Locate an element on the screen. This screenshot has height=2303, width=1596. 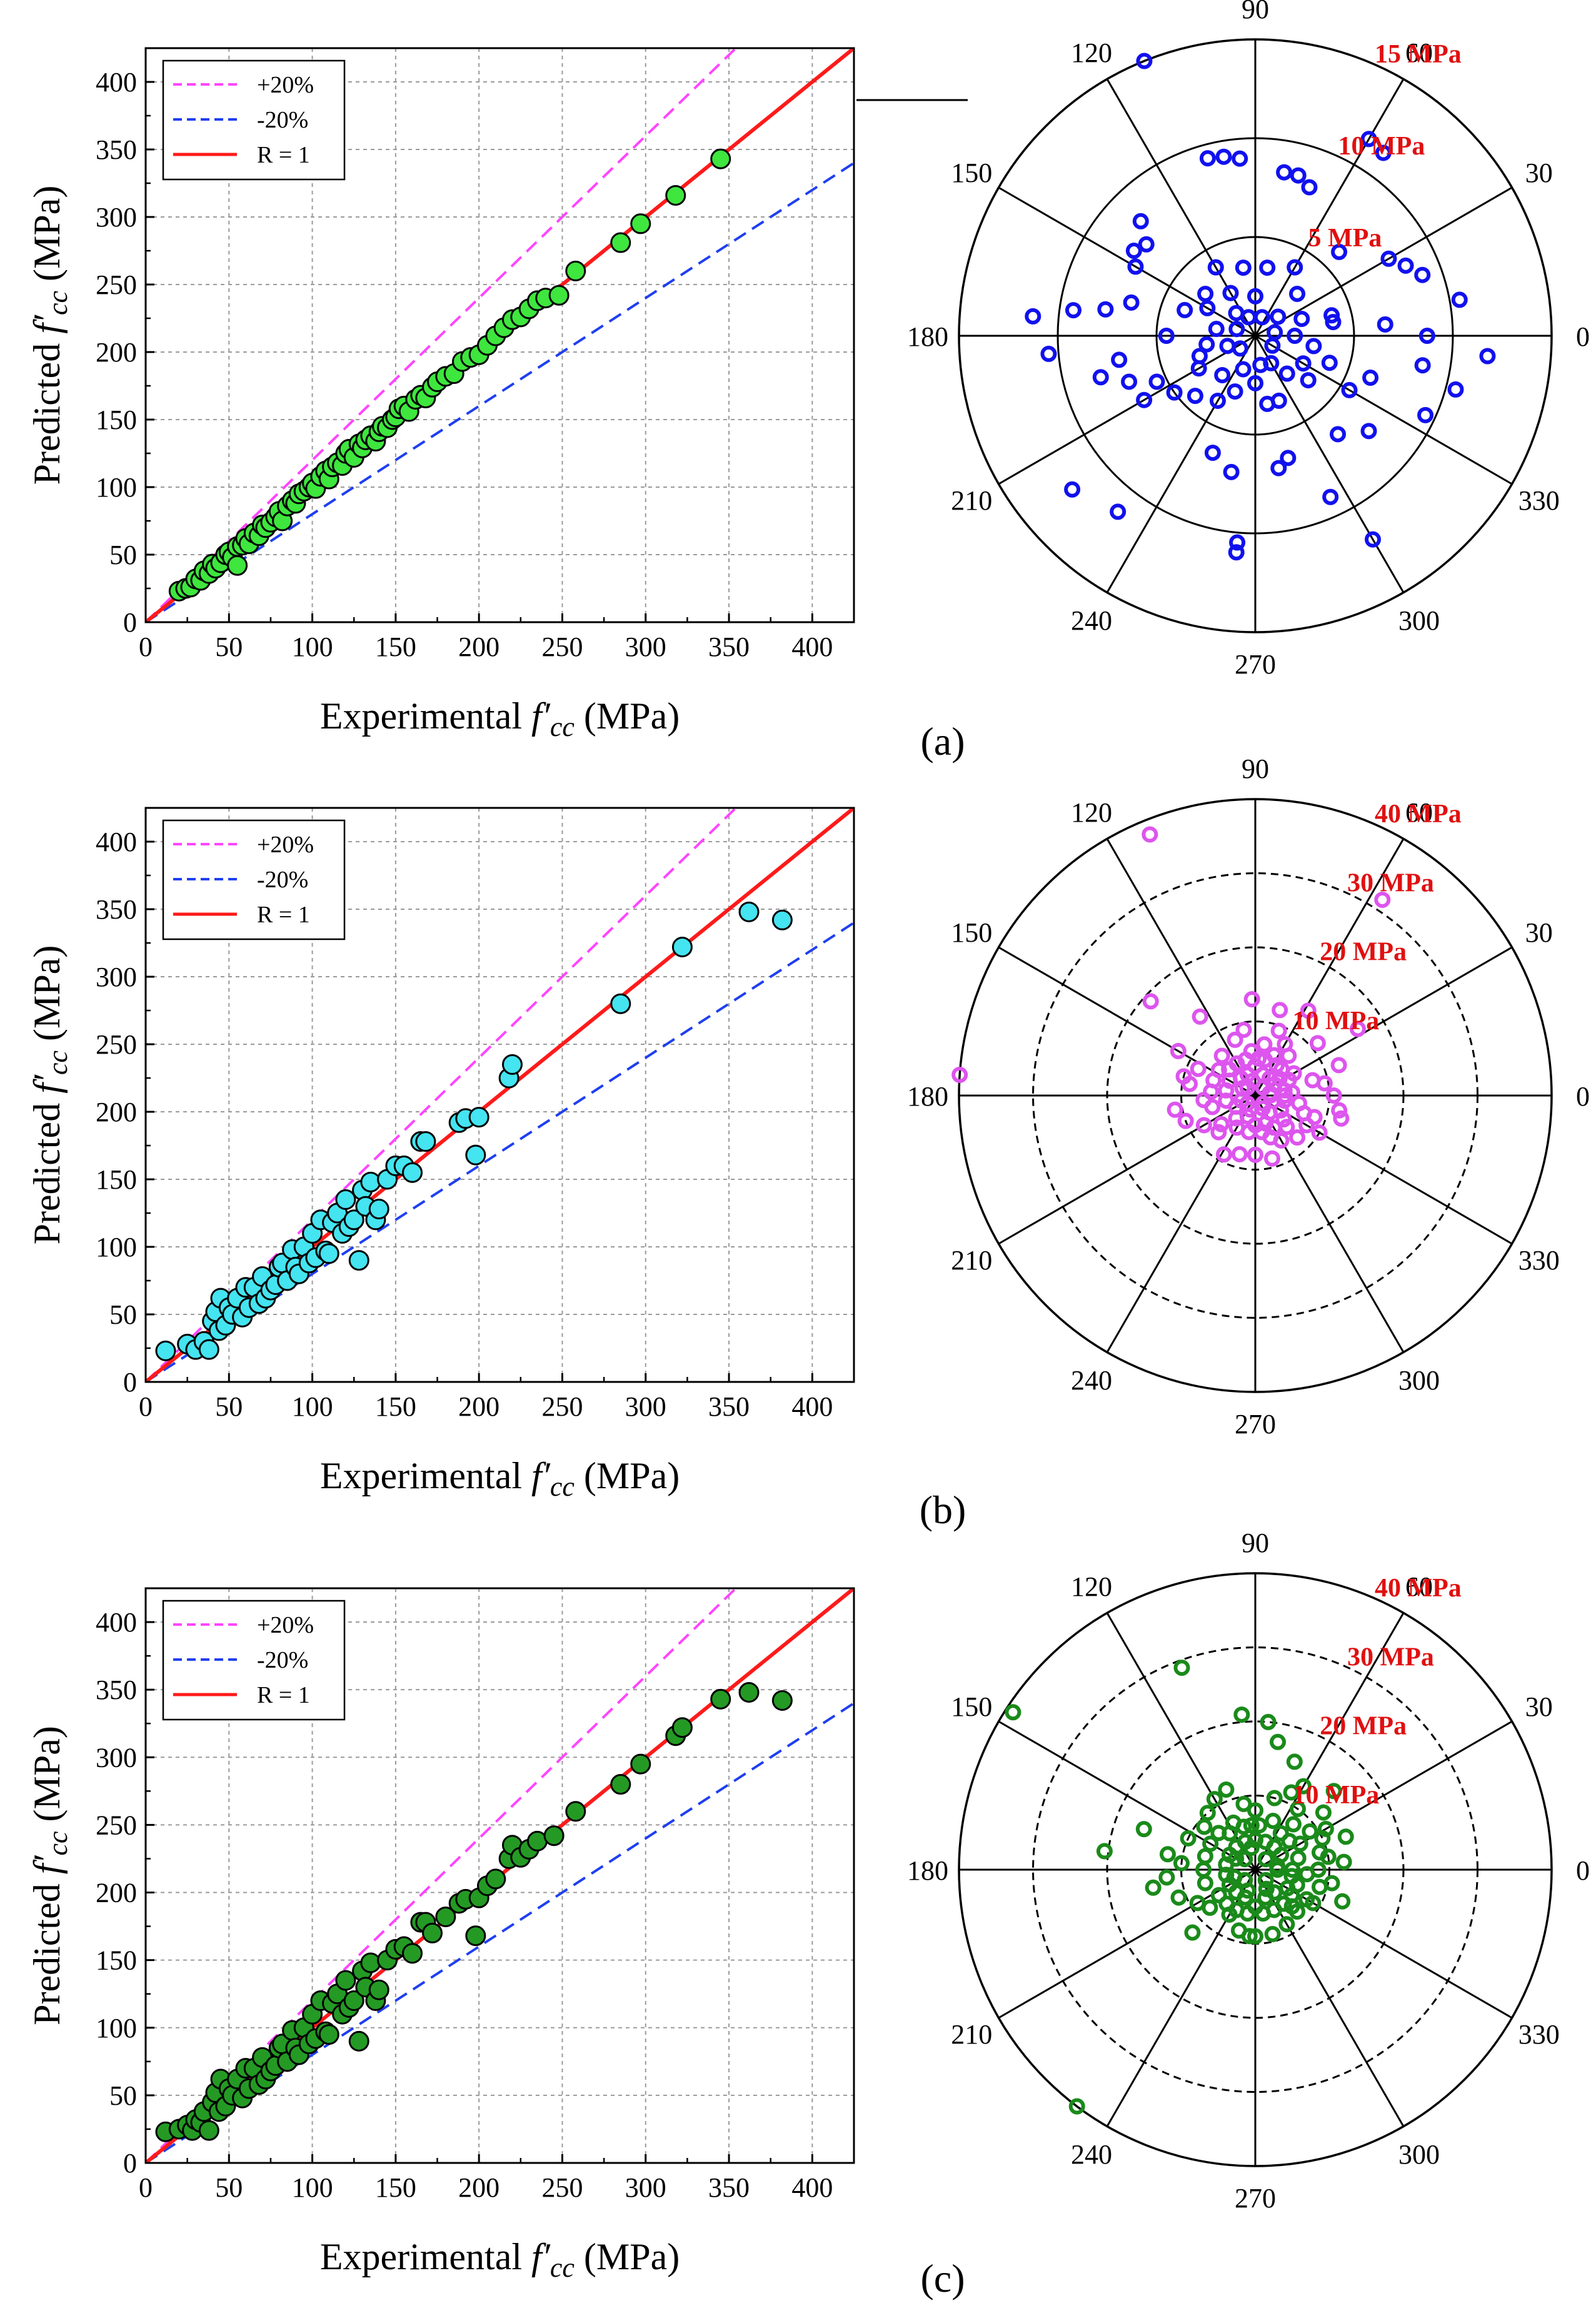
y-tick-label: 400 is located at coordinates (116, 1622).